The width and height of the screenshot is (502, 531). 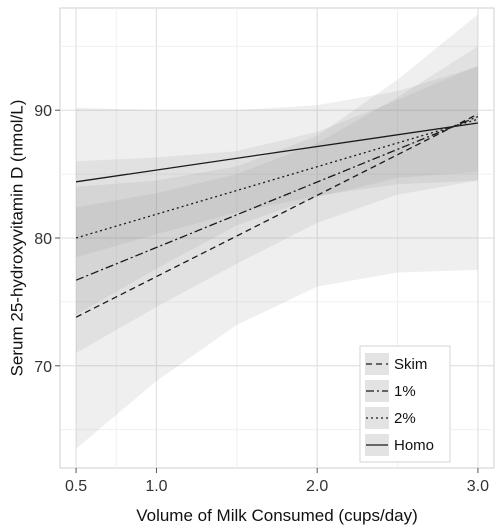 I want to click on x-tick-label: 0.5, so click(x=76, y=486).